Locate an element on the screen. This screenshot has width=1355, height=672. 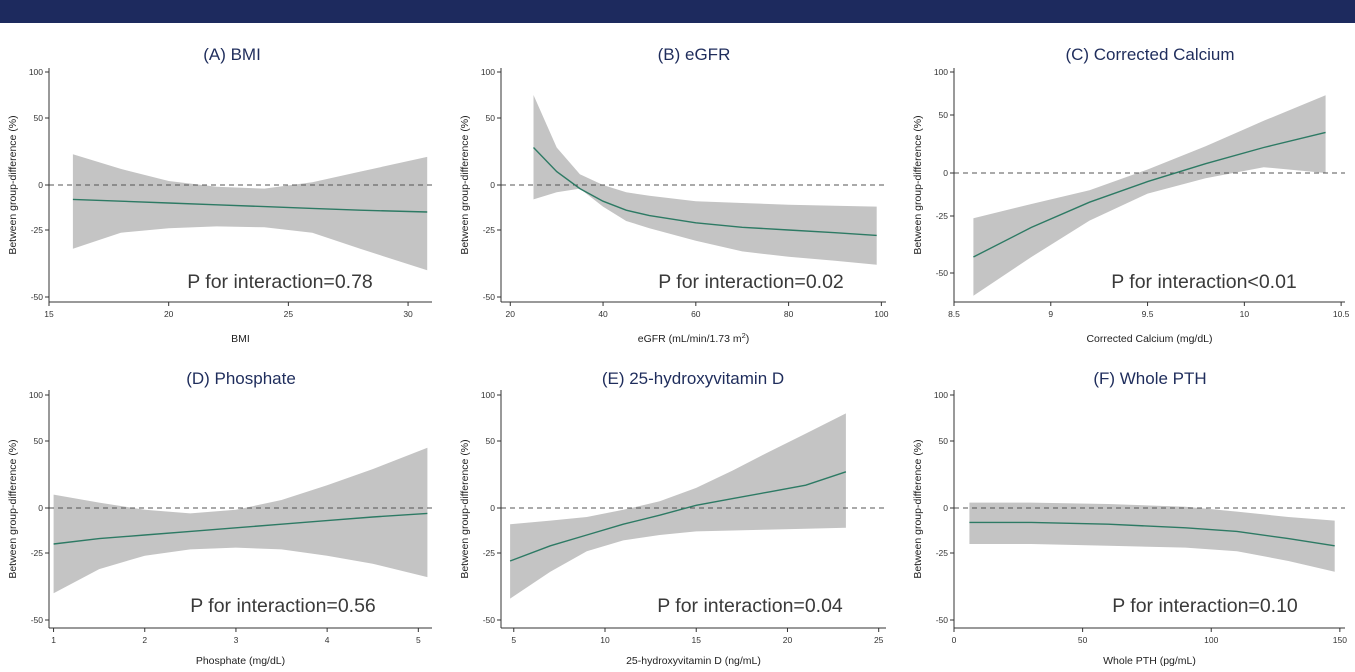
x-axis-title: BMI is located at coordinates (240, 339).